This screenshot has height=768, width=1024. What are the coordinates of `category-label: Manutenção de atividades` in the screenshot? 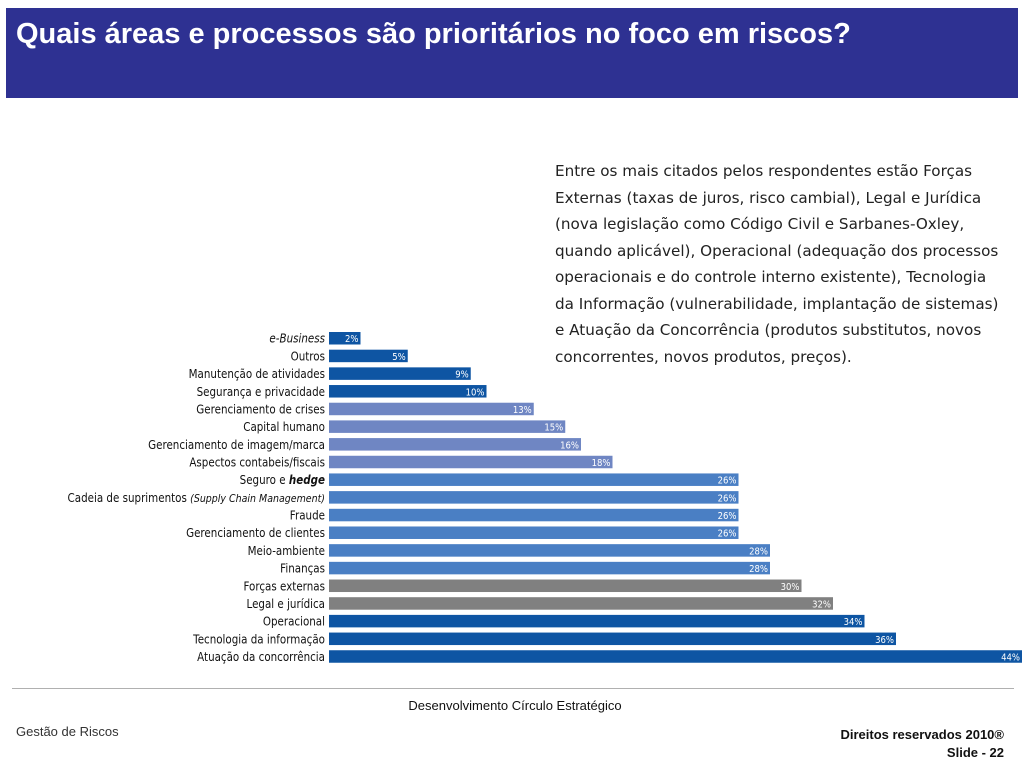 It's located at (257, 374).